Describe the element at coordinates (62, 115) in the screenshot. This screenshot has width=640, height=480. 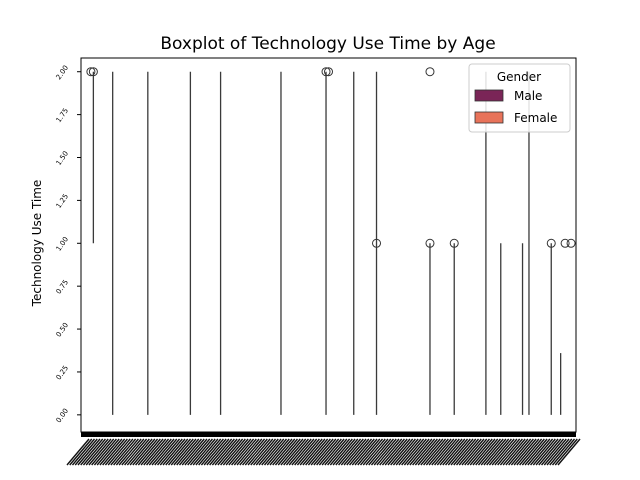
I see `y-tick-label: 1.75` at that location.